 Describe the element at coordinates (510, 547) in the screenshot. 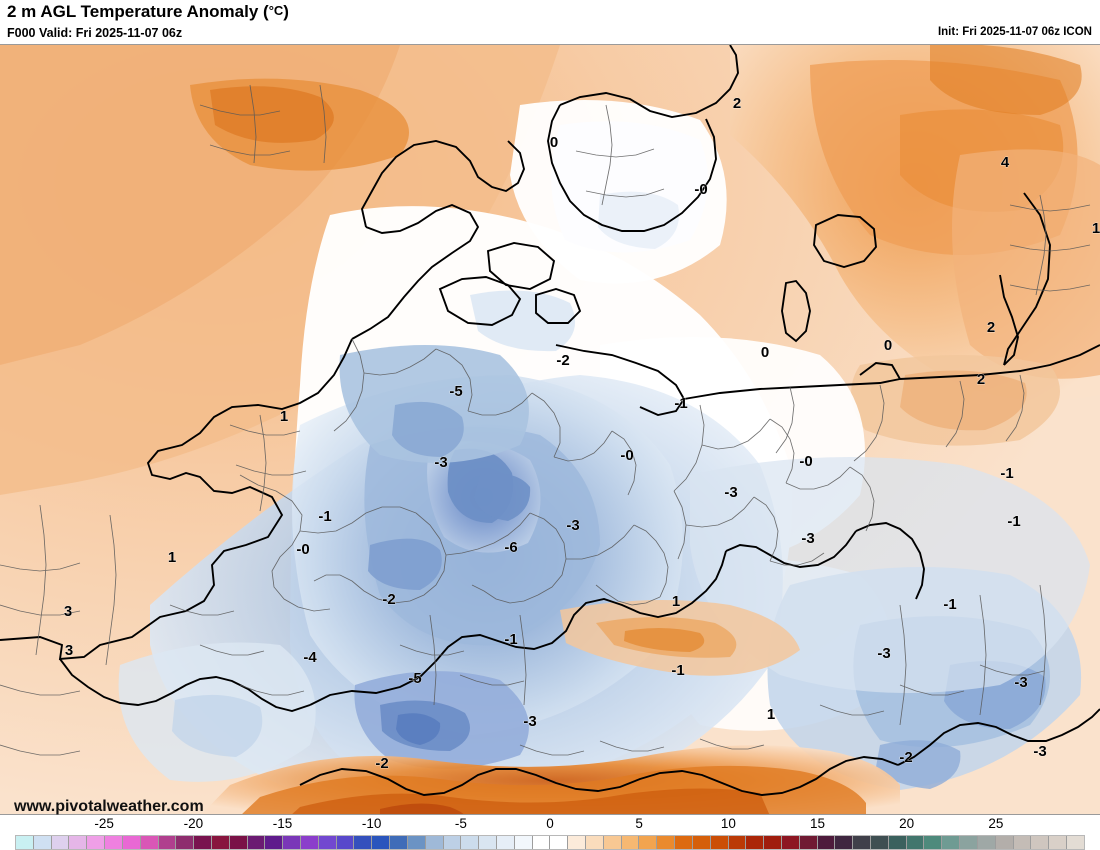

I see `contour-label: -6` at that location.